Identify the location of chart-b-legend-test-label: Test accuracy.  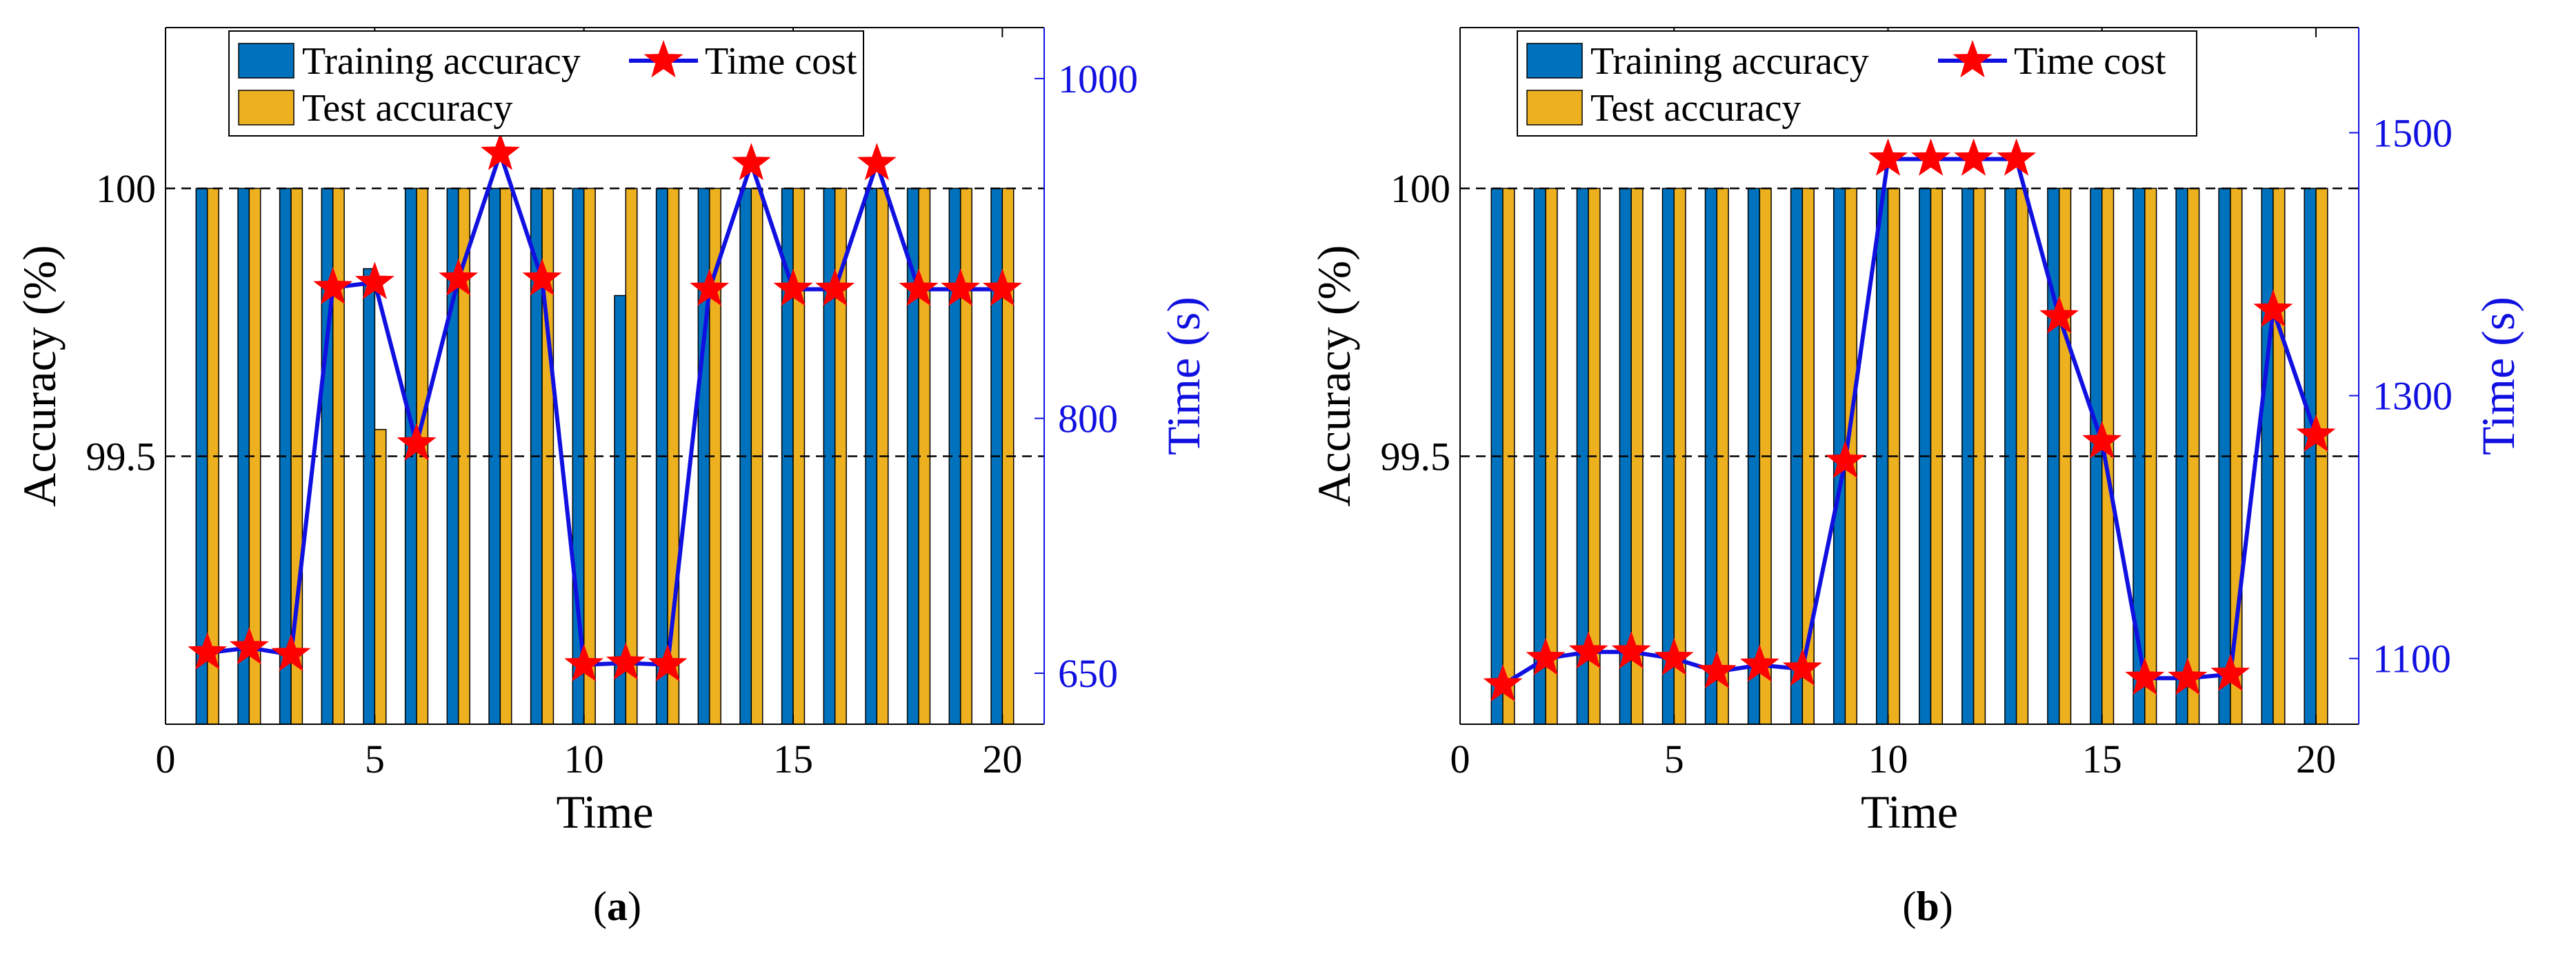
(1695, 108).